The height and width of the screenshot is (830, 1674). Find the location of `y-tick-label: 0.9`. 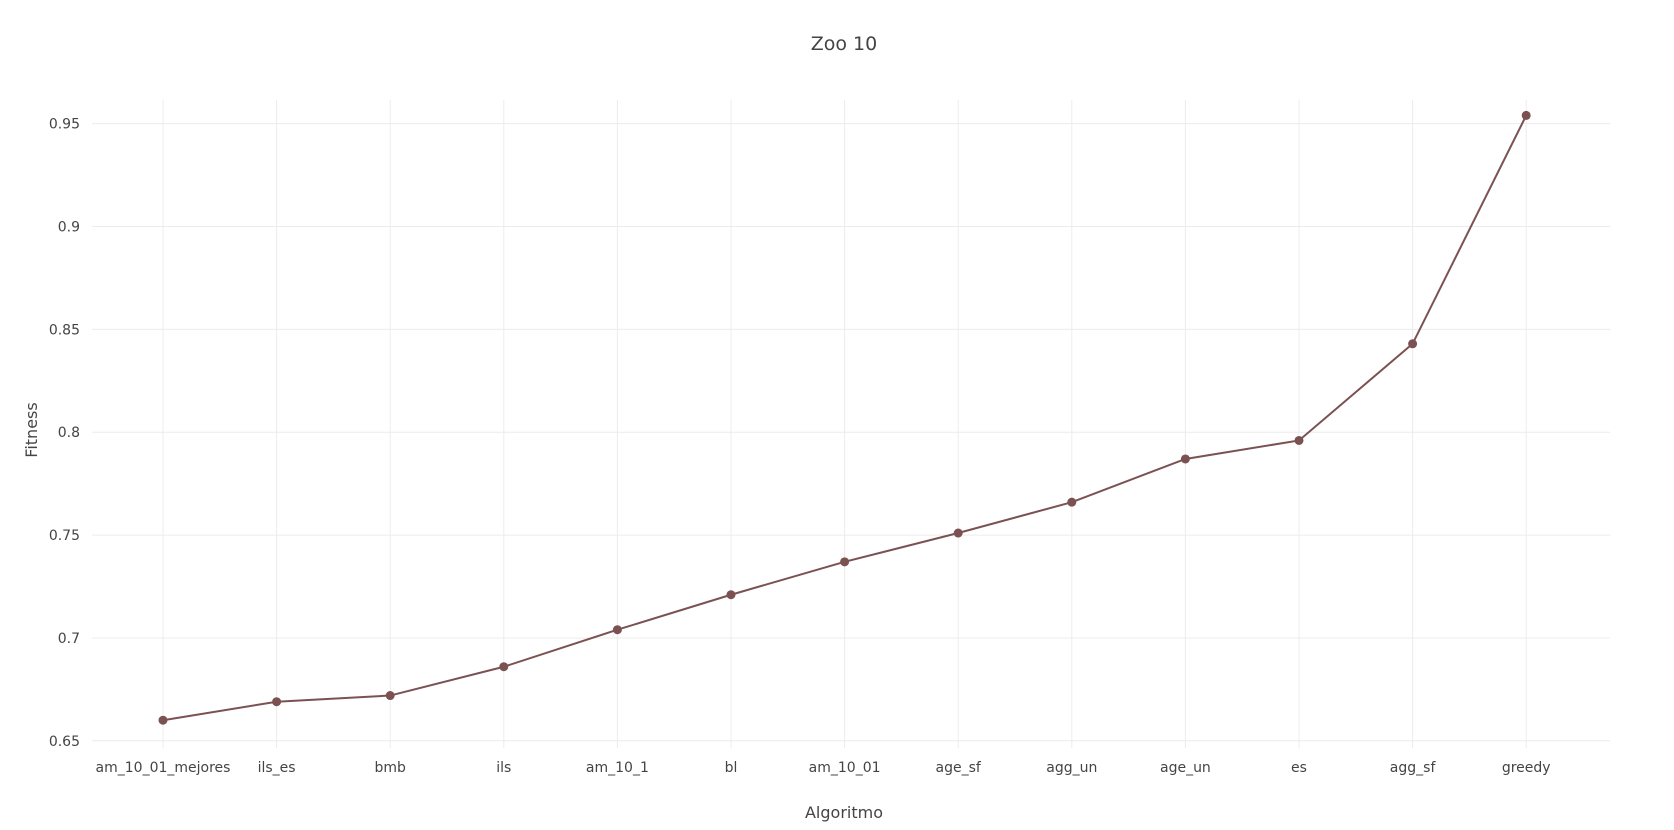

y-tick-label: 0.9 is located at coordinates (69, 228).